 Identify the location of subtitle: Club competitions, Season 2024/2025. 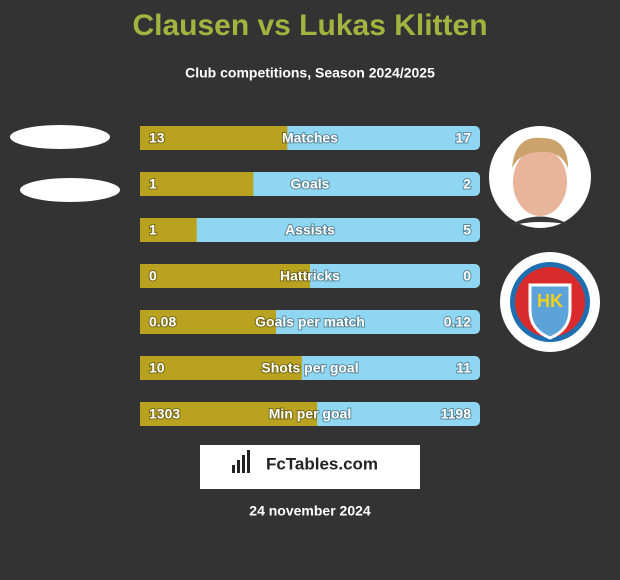
(310, 73).